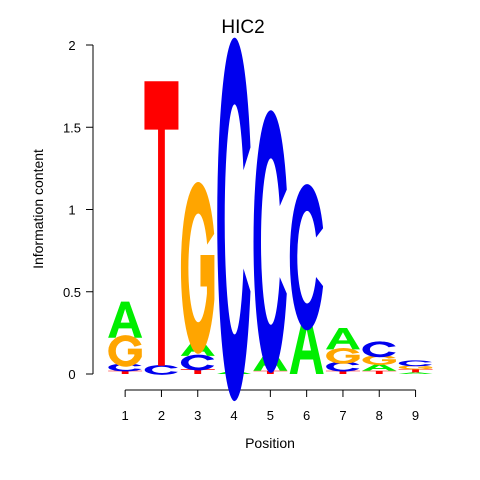 The image size is (480, 480). What do you see at coordinates (233, 415) in the screenshot?
I see `x-tick-label: 4` at bounding box center [233, 415].